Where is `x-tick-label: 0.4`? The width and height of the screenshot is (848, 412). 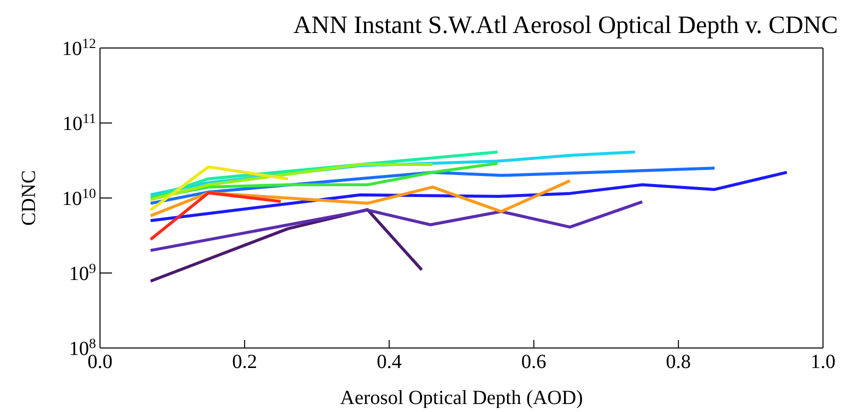
x-tick-label: 0.4 is located at coordinates (389, 362).